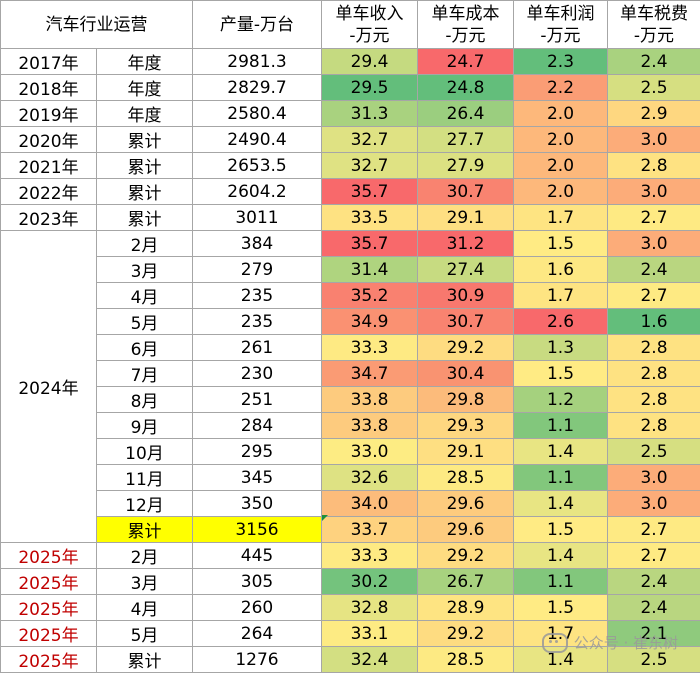  What do you see at coordinates (257, 374) in the screenshot?
I see `production-cell: 230` at bounding box center [257, 374].